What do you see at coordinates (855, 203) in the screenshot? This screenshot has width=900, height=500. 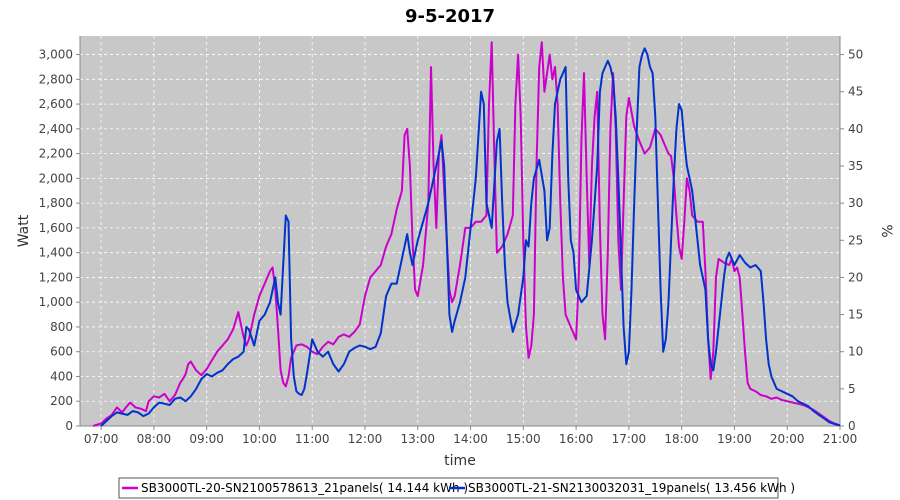 I see `y2-tick-label: 30` at bounding box center [855, 203].